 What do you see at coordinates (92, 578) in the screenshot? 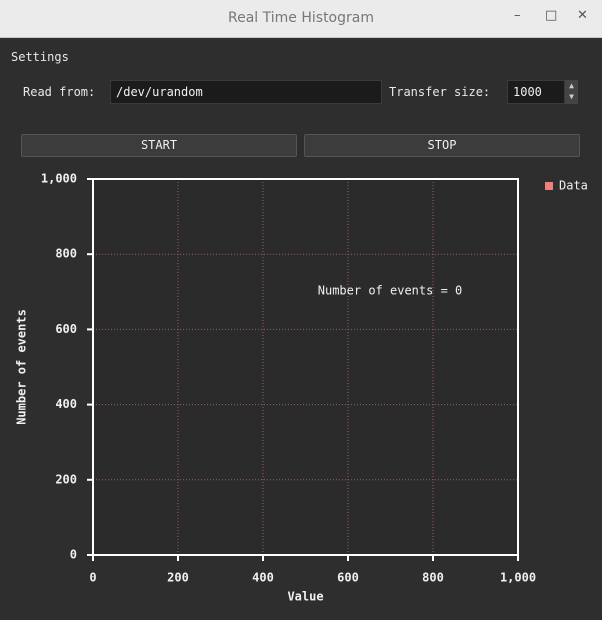
I see `x-tick-label: 0` at bounding box center [92, 578].